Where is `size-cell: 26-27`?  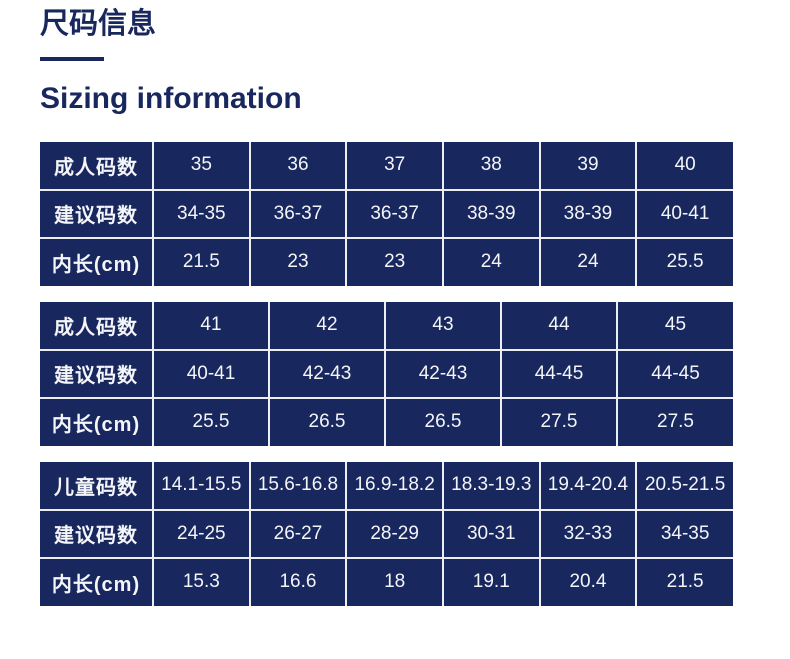
size-cell: 26-27 is located at coordinates (298, 533).